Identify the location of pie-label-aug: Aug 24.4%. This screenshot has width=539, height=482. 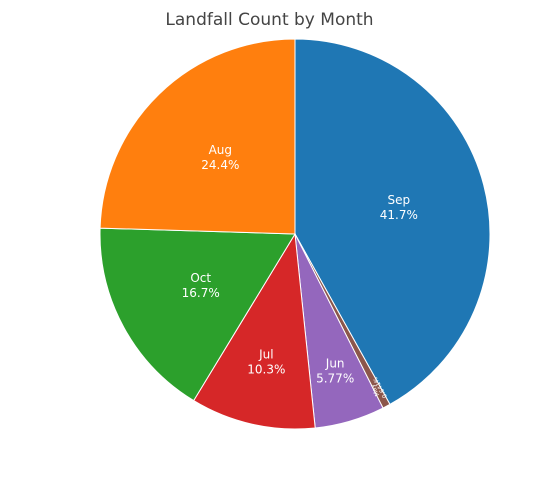
(220, 157).